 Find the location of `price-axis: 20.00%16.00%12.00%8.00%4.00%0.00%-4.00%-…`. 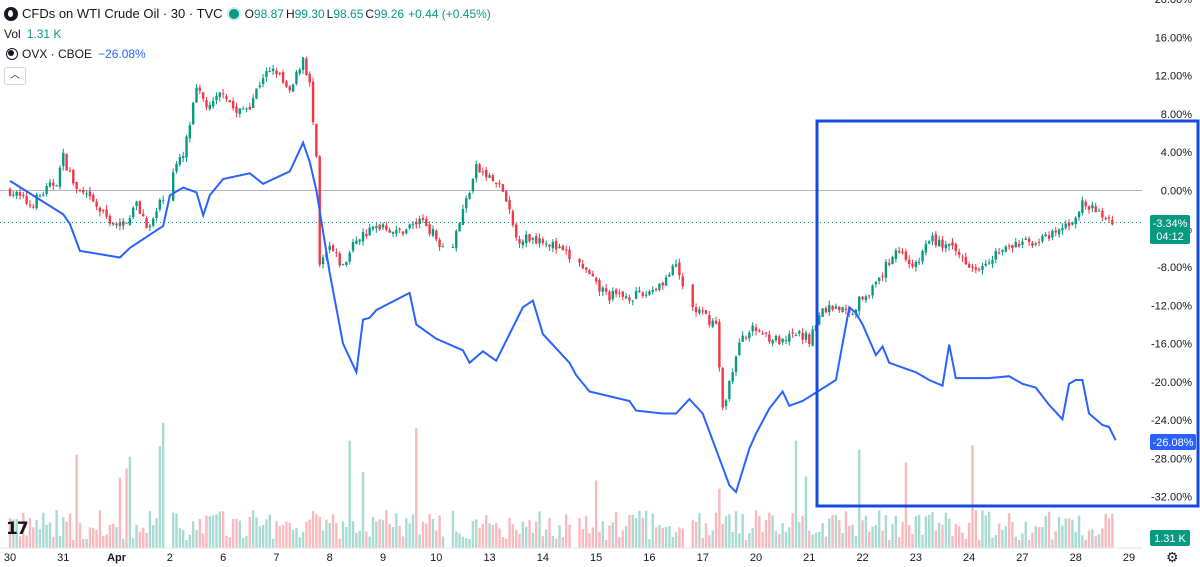

price-axis: 20.00%16.00%12.00%8.00%4.00%0.00%-4.00%-… is located at coordinates (1171, 252).